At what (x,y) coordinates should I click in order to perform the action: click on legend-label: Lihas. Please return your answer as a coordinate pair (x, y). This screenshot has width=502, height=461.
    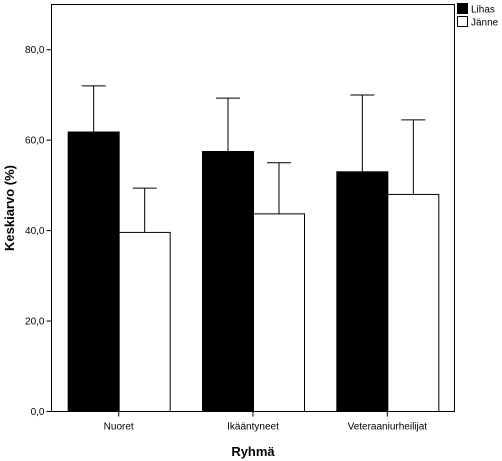
    Looking at the image, I should click on (483, 10).